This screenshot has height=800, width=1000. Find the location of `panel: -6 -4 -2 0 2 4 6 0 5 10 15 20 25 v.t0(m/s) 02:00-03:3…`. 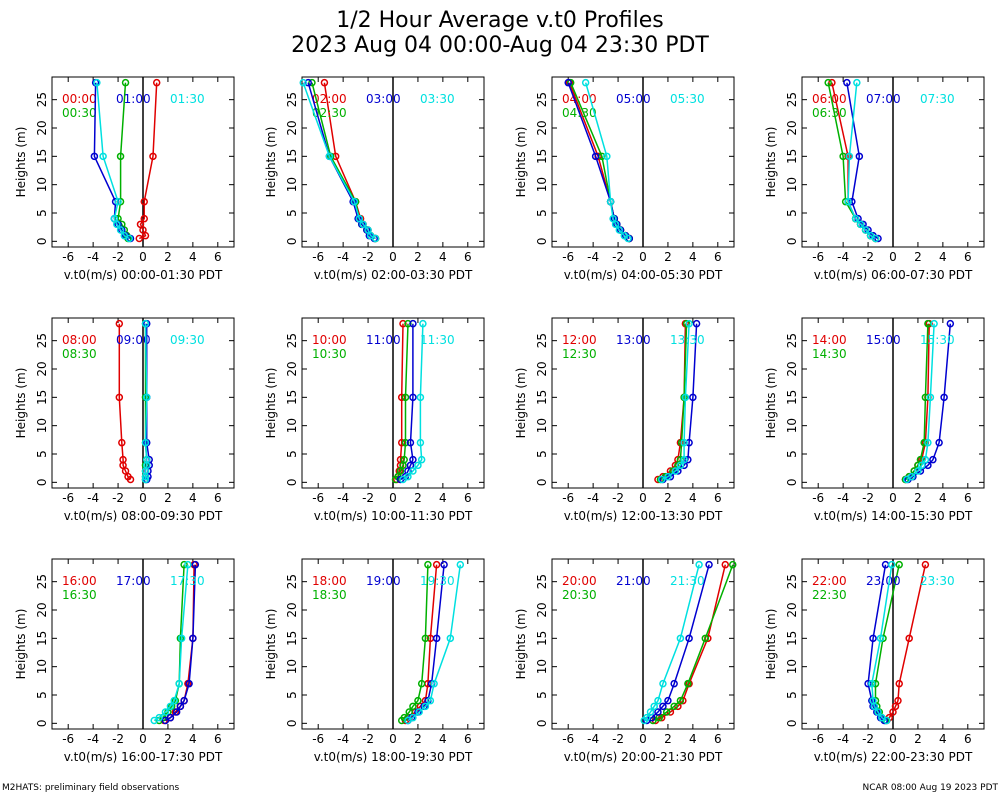

panel: -6 -4 -2 0 2 4 6 0 5 10 15 20 25 v.t0(m/s) 02:00-03:3… is located at coordinates (374, 179).